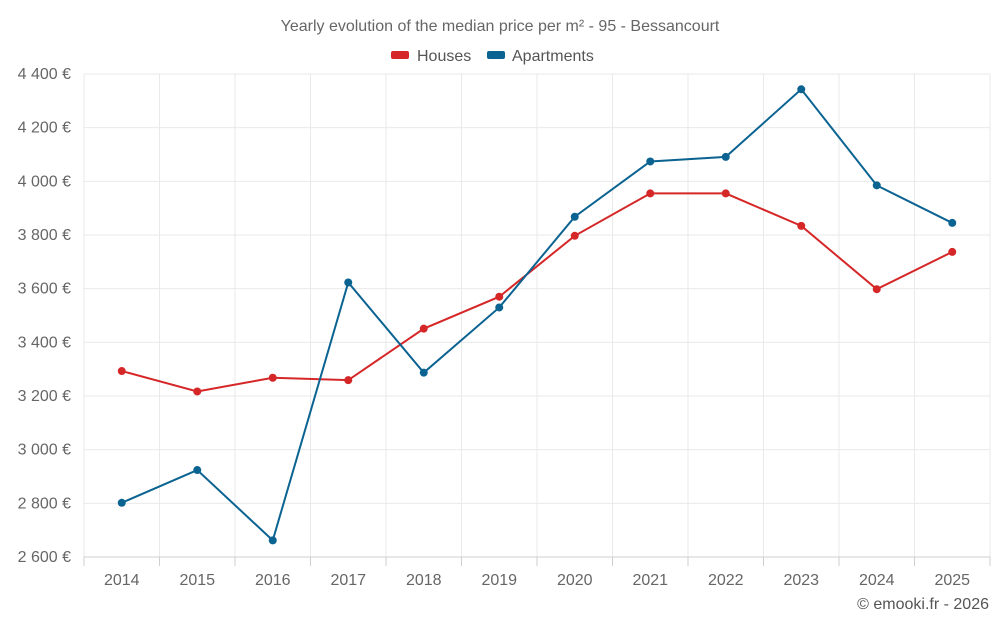 The image size is (1000, 625). I want to click on data-point-houses-2017, so click(348, 380).